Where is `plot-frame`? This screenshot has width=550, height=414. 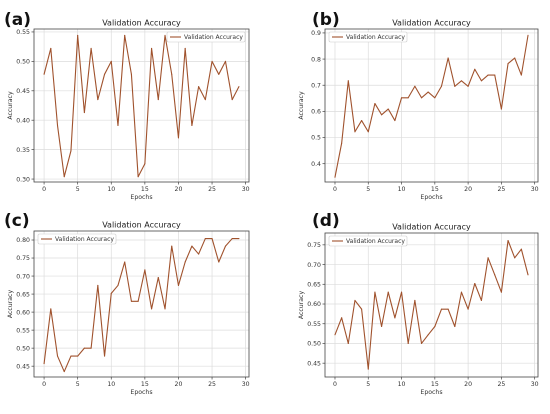
plot-frame is located at coordinates (141, 304).